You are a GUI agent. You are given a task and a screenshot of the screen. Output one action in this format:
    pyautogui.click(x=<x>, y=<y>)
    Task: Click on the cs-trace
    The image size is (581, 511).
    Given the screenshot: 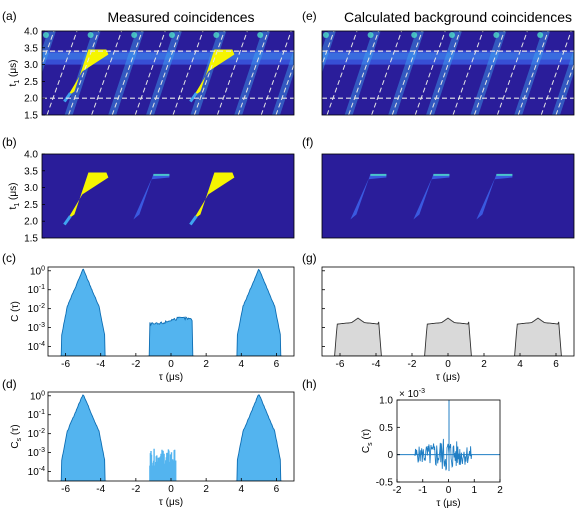 What is the action you would take?
    pyautogui.click(x=443, y=454)
    